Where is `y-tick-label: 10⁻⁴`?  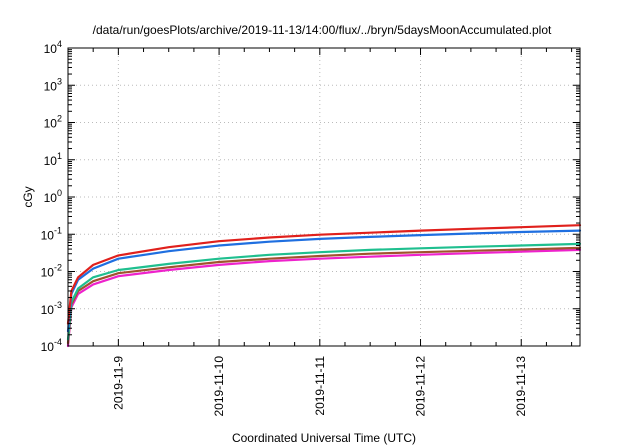
y-tick-label: 10⁻⁴ is located at coordinates (51, 345).